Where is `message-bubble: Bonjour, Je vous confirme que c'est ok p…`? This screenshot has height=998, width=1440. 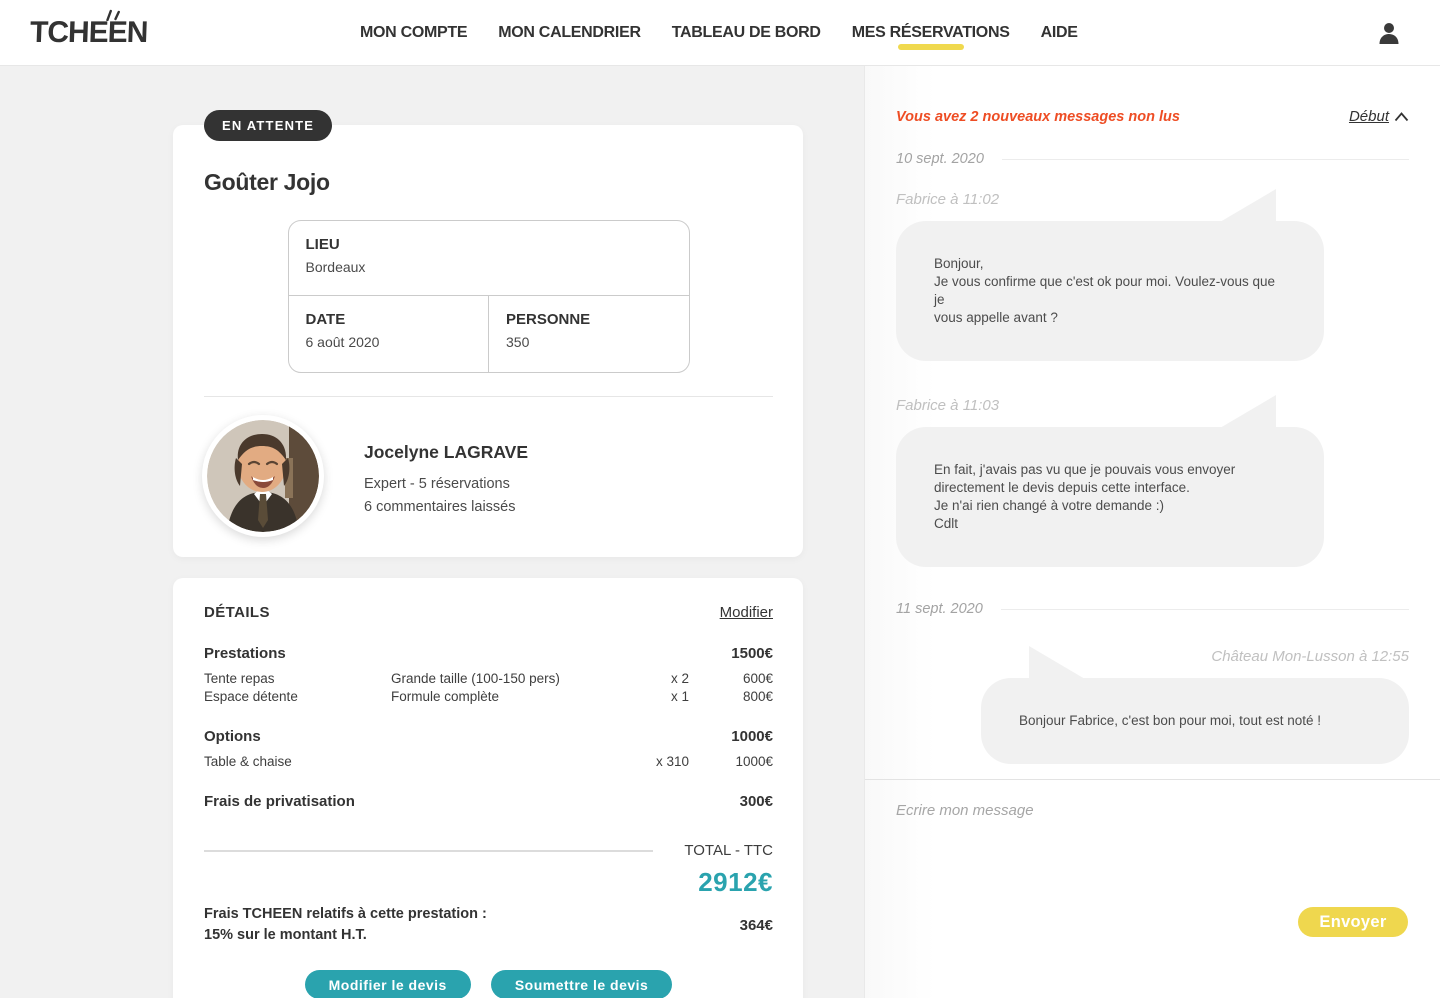
message-bubble: Bonjour, Je vous confirme que c'est ok p… is located at coordinates (1110, 275).